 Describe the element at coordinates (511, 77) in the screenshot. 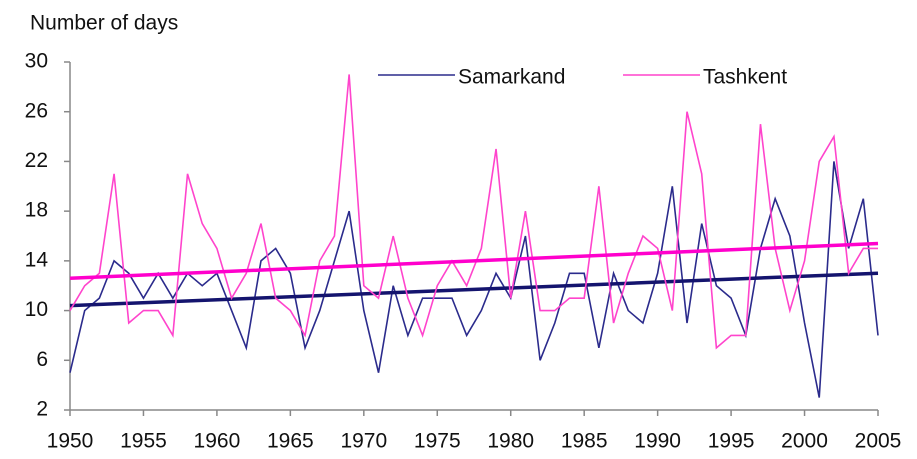

I see `legend-label: Samarkand` at that location.